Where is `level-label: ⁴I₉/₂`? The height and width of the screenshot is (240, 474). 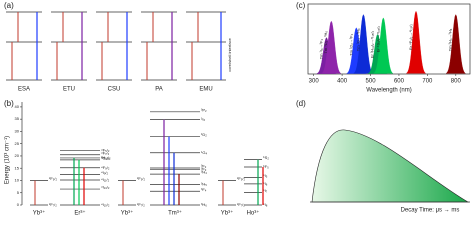 level-label: ⁴I₉/₂ is located at coordinates (105, 172).